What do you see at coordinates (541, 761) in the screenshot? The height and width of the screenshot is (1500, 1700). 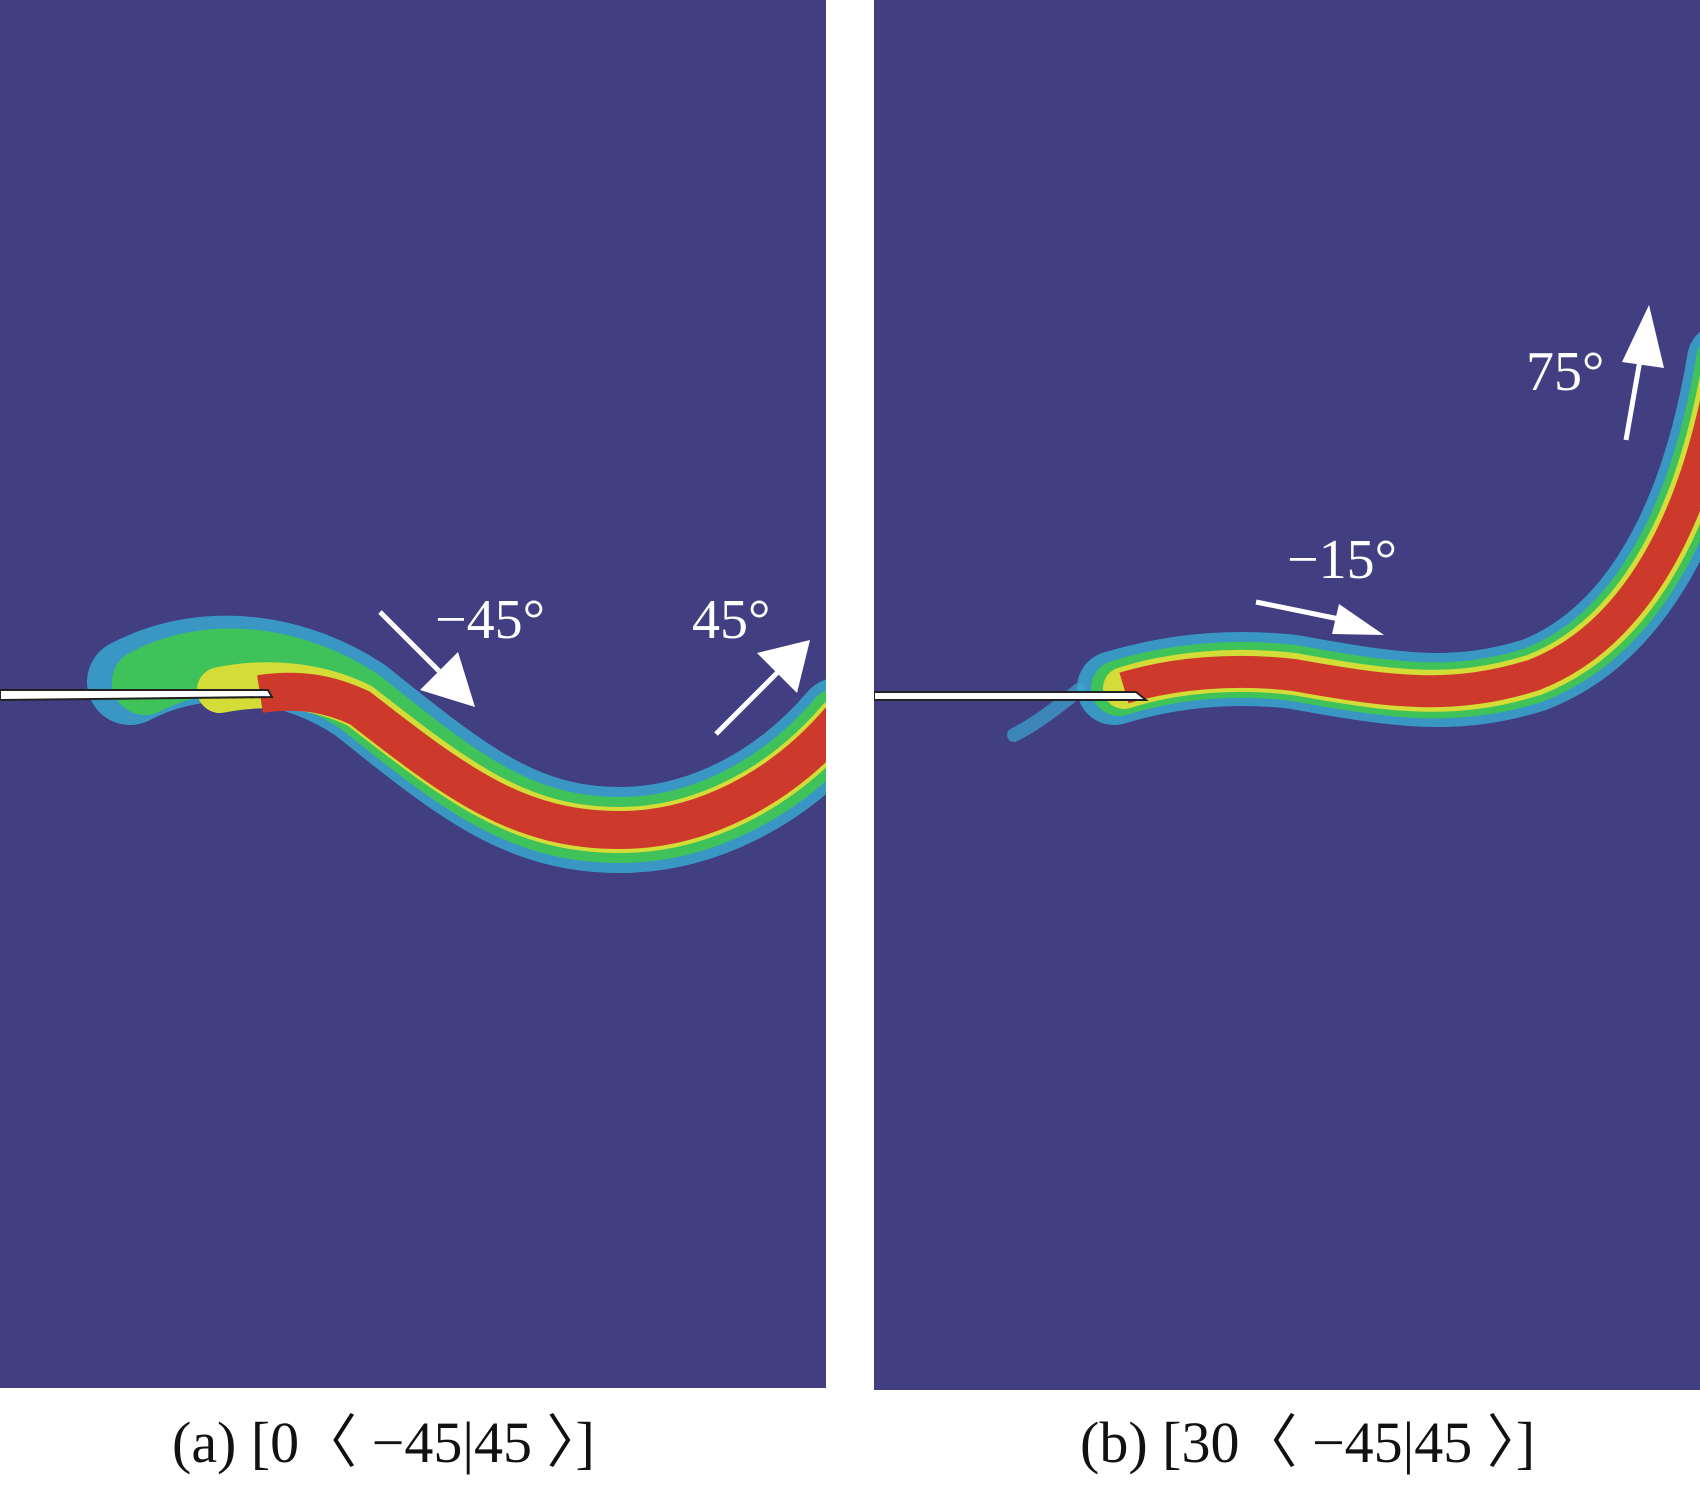 I see `panel-a-band-core` at bounding box center [541, 761].